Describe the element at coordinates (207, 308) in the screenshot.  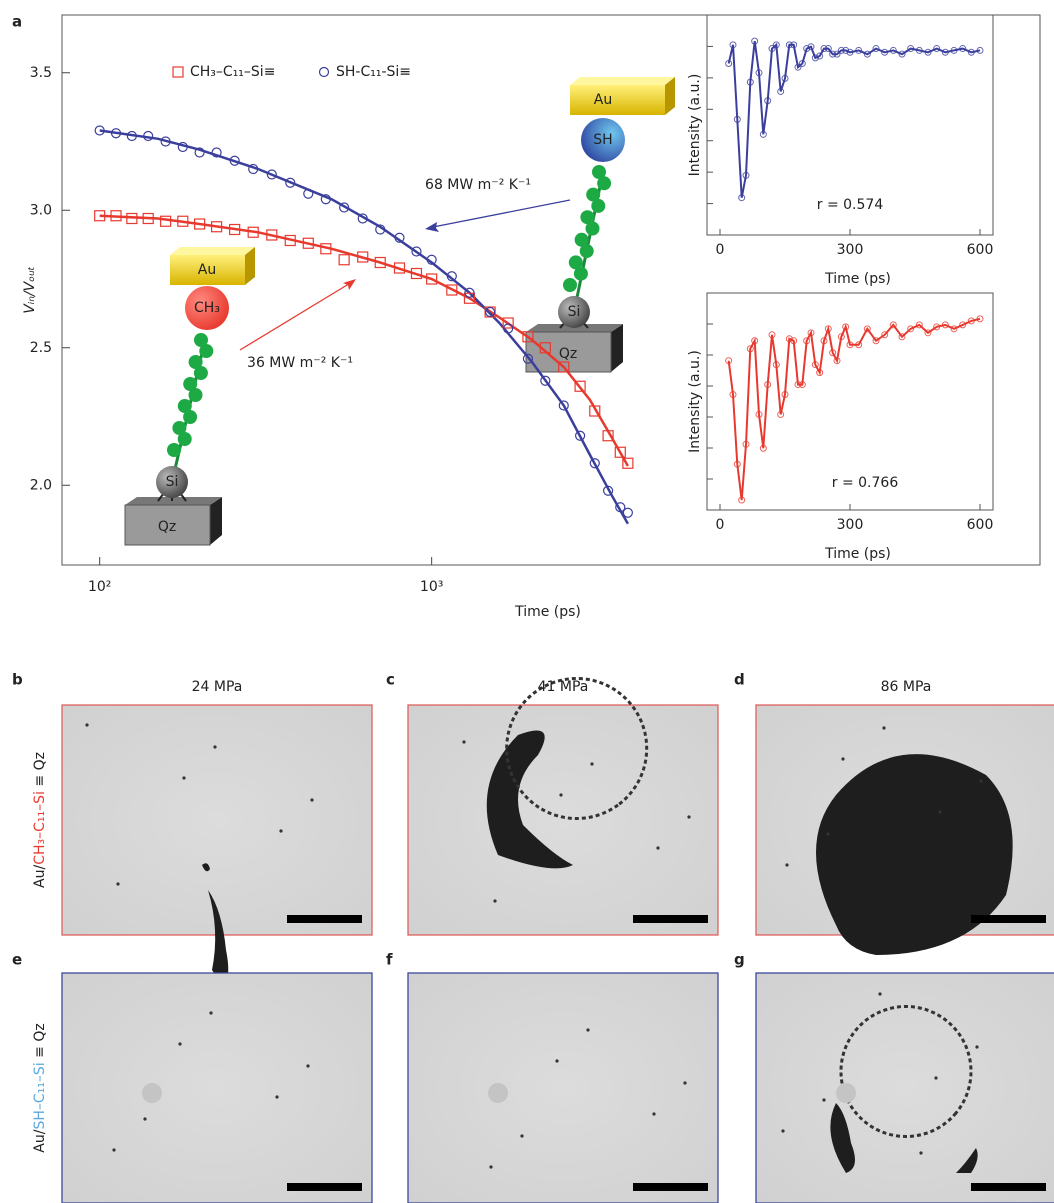
I see `head-label: CH₃` at that location.